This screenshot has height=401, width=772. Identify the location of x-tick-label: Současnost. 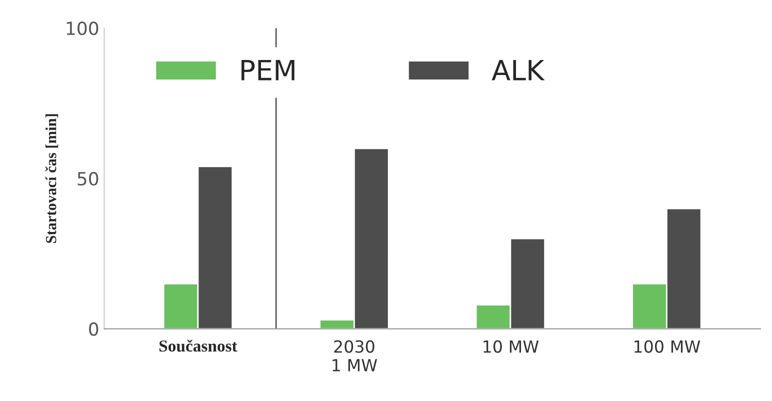
(198, 346).